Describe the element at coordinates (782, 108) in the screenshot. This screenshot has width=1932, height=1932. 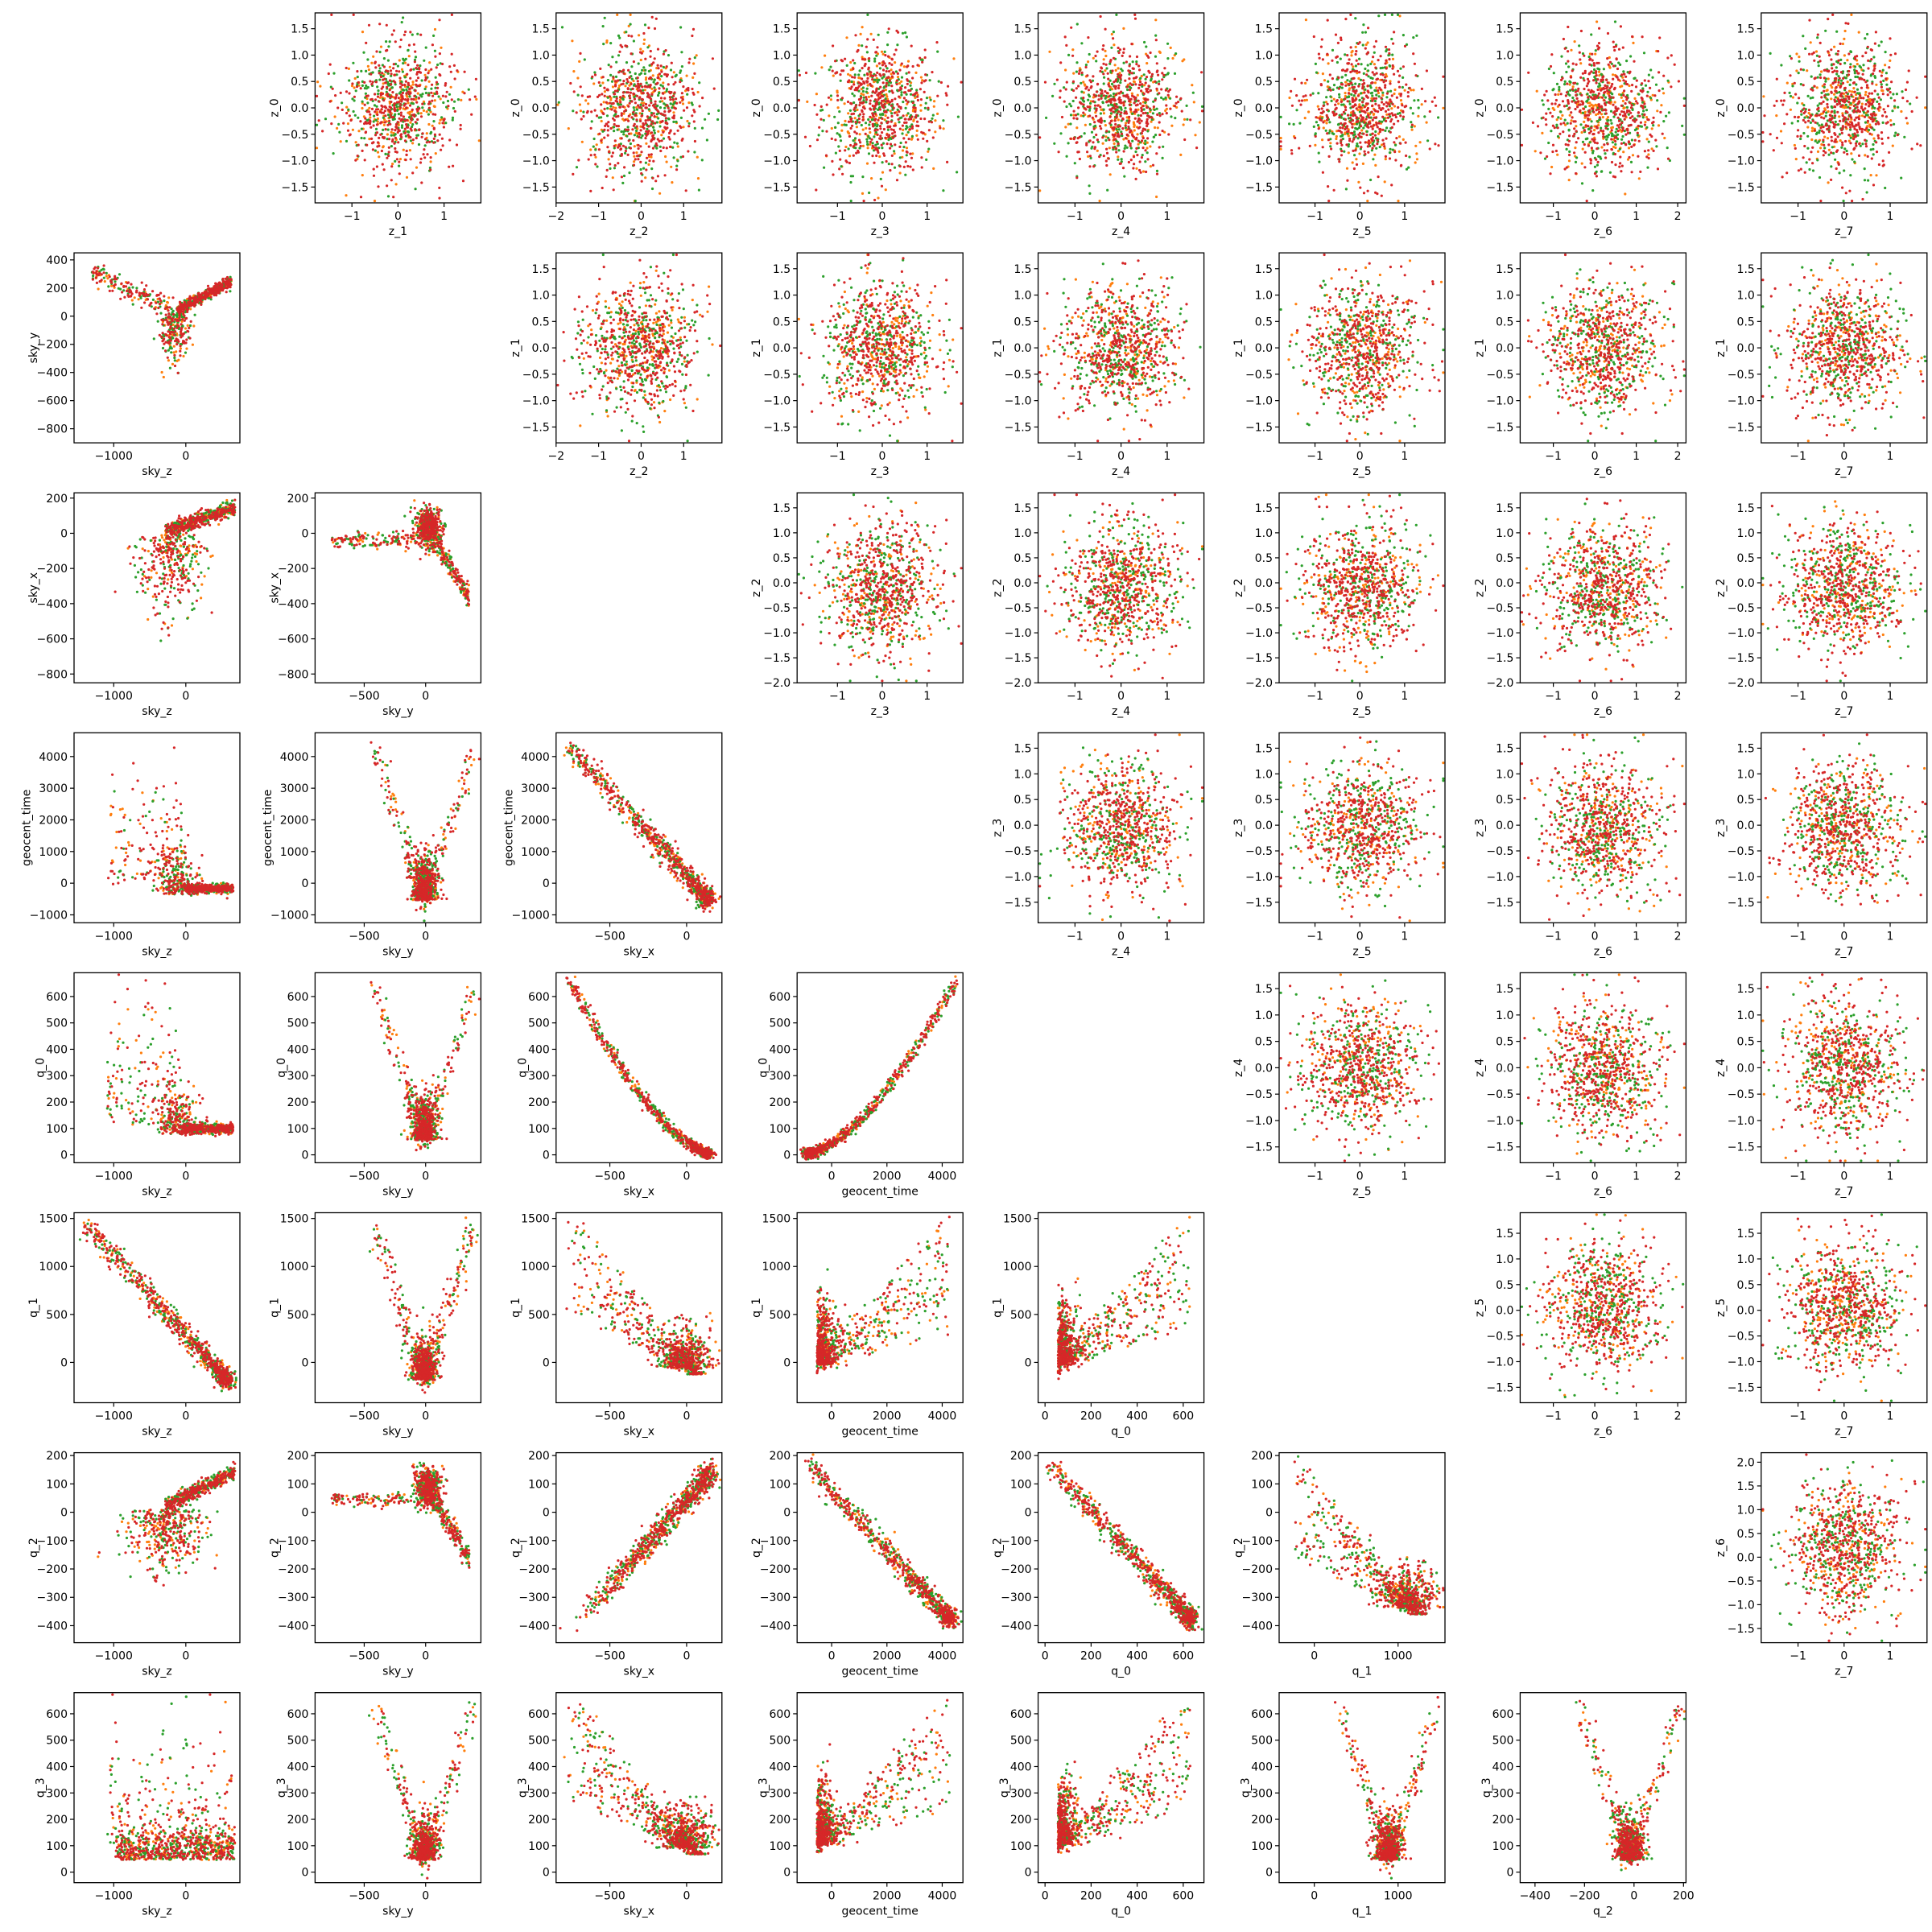
I see `y-tick-label: 0.0` at that location.